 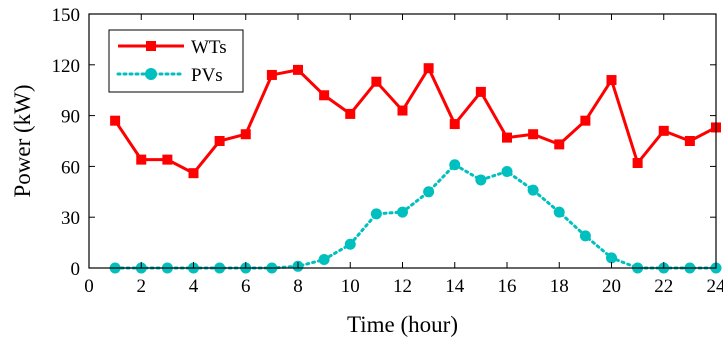 What do you see at coordinates (66, 66) in the screenshot?
I see `y-tick-label: 120` at bounding box center [66, 66].